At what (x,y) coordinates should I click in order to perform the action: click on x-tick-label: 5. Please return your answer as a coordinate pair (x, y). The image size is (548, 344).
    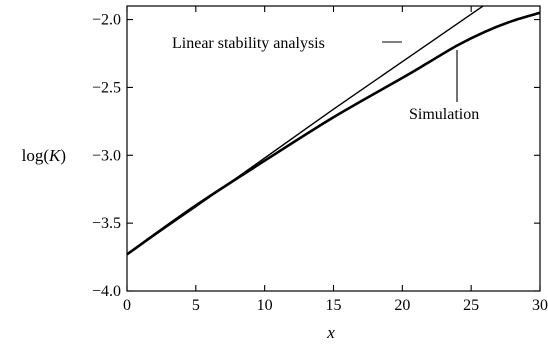
    Looking at the image, I should click on (196, 305).